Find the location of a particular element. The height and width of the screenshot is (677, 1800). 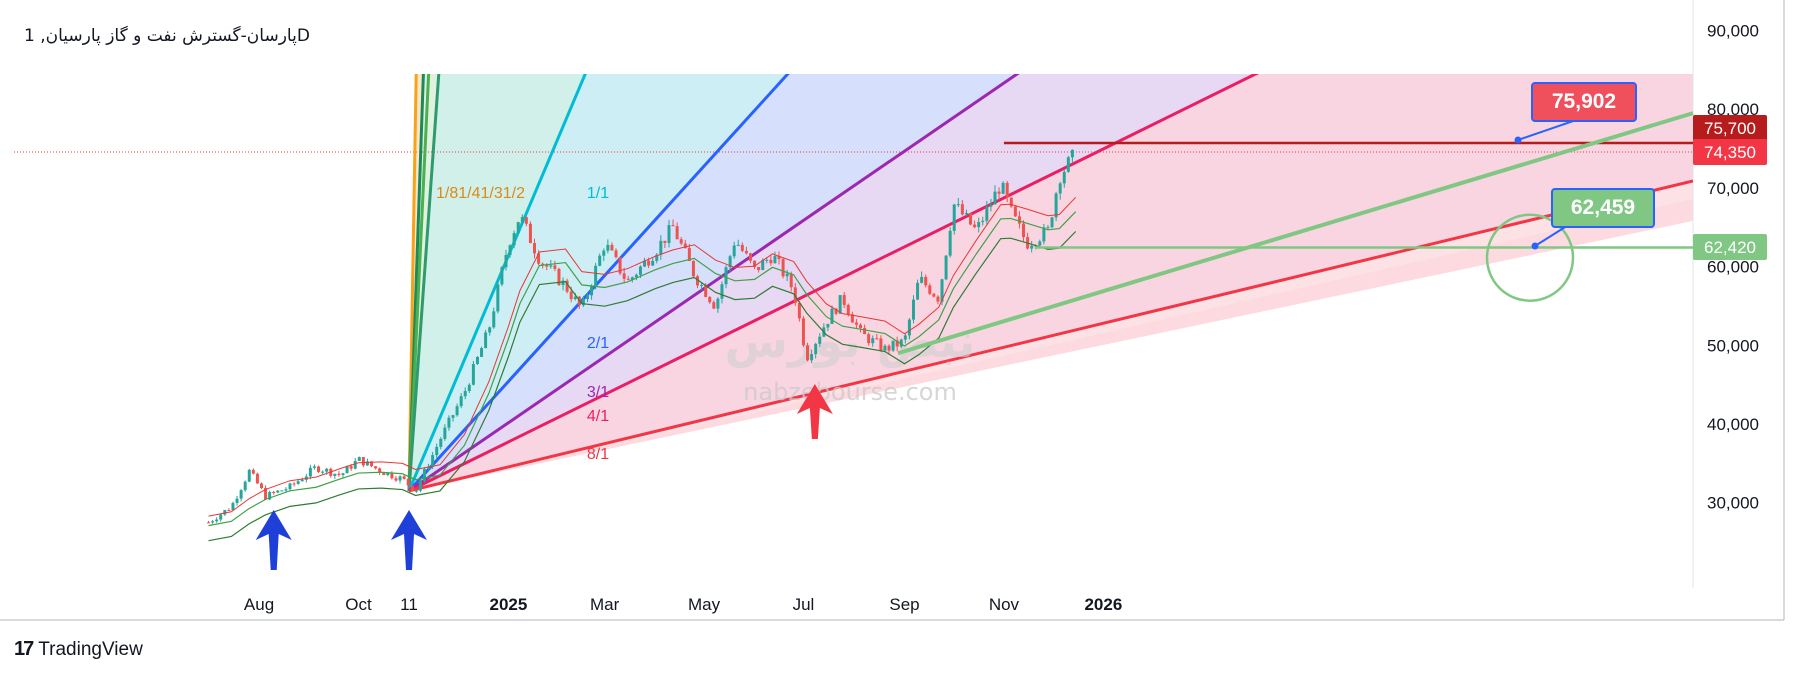

blue-up-arrow-icon is located at coordinates (273, 540).